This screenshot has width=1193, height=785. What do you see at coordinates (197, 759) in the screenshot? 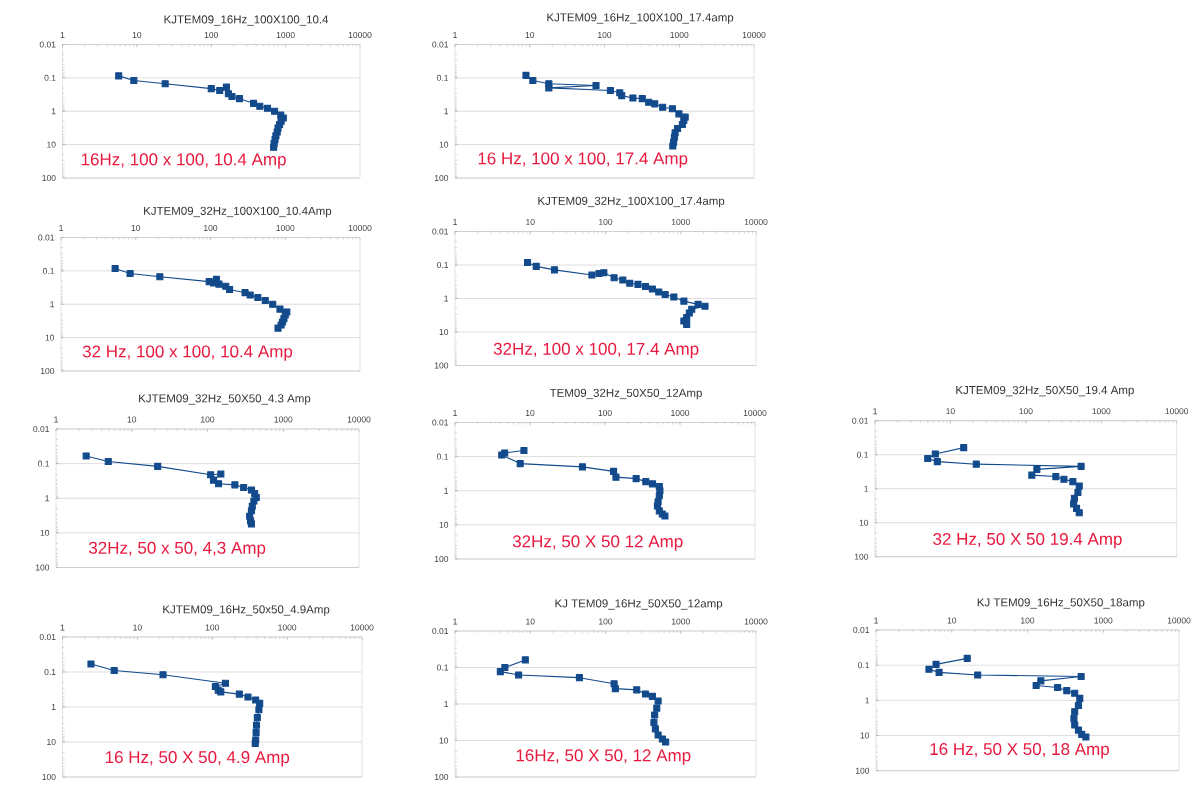
I see `annotation: 16 Hz, 50 X 50, 4.9 Amp` at bounding box center [197, 759].